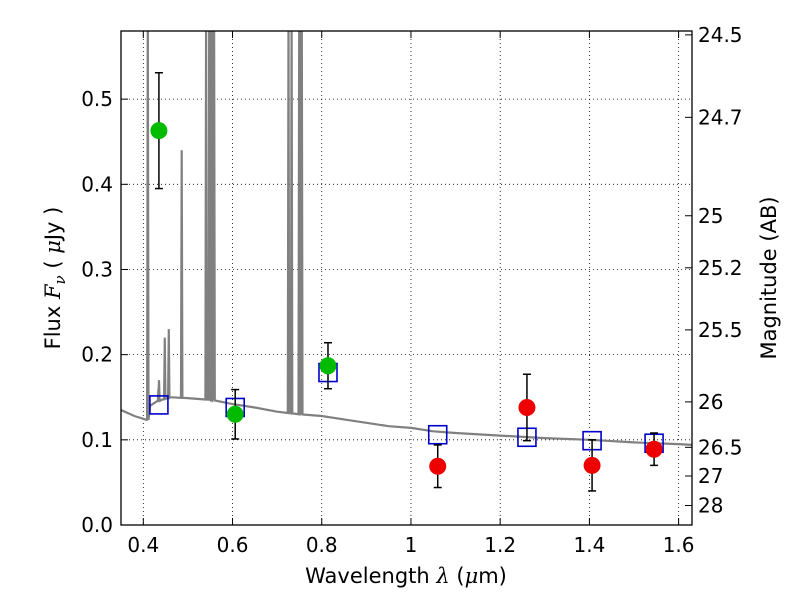  Describe the element at coordinates (589, 545) in the screenshot. I see `x-tick-label: 1.4` at that location.